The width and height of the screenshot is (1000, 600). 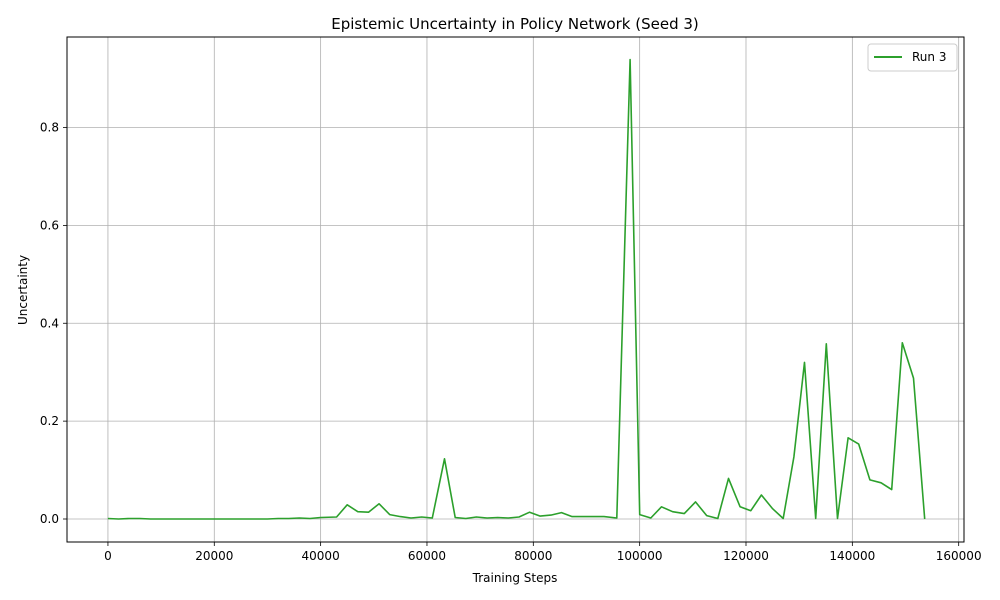 What do you see at coordinates (23, 290) in the screenshot?
I see `y-axis-label: Uncertainty` at bounding box center [23, 290].